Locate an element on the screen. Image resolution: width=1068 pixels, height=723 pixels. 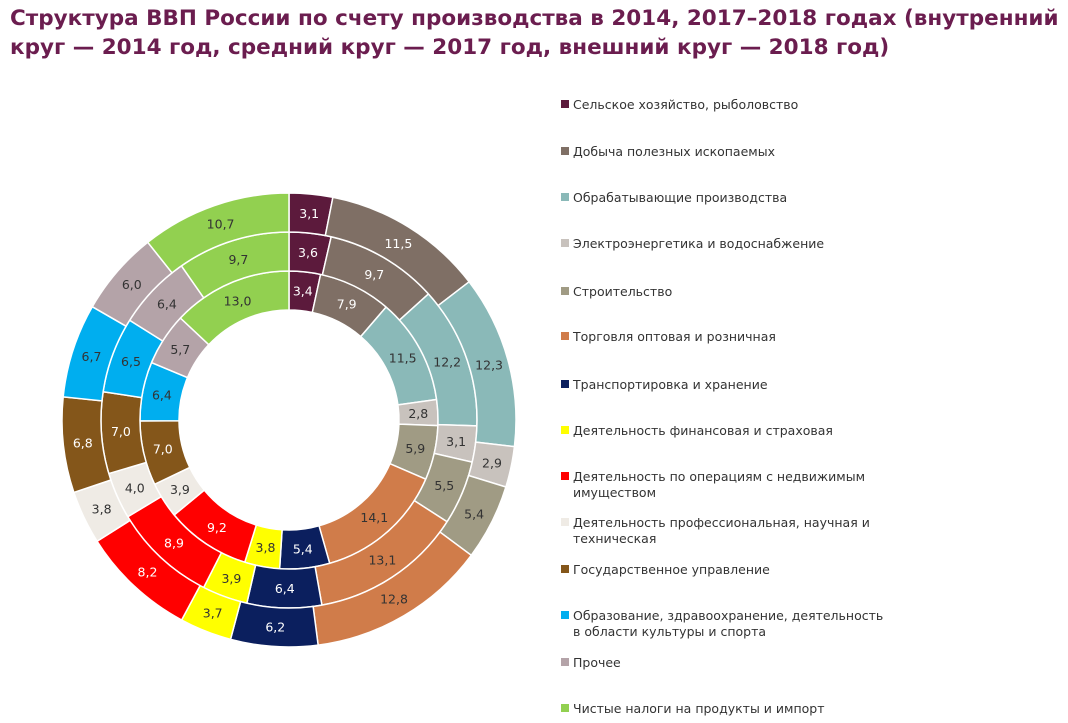
legend-label: Транспортировка и хранение is located at coordinates (670, 384).